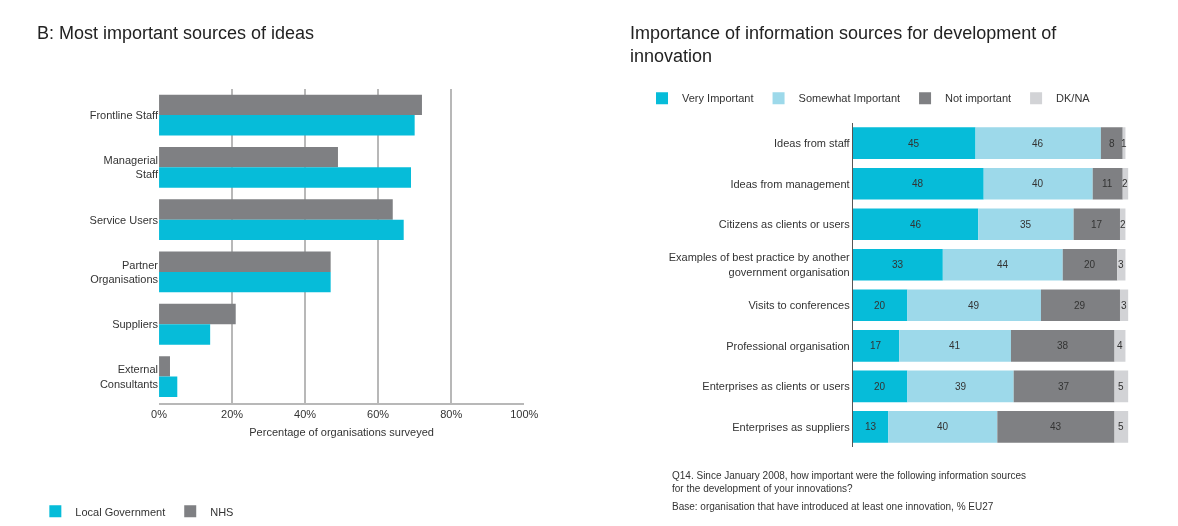  What do you see at coordinates (120, 511) in the screenshot?
I see `legend-label: Local Government` at bounding box center [120, 511].